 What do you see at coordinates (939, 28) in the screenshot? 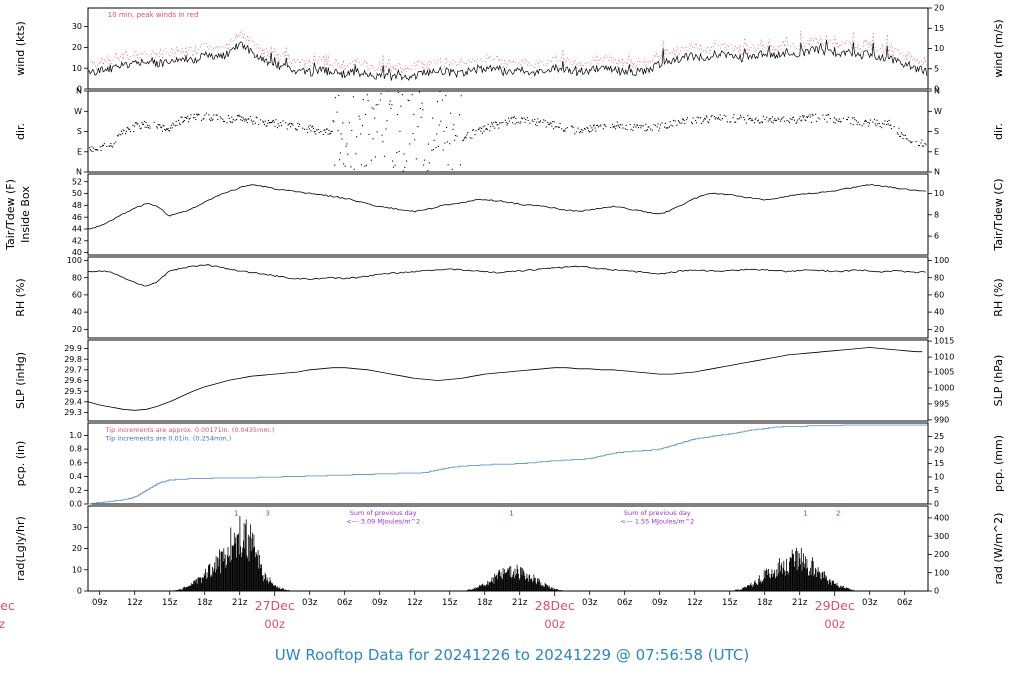
I see `y-tick-label: 15` at bounding box center [939, 28].